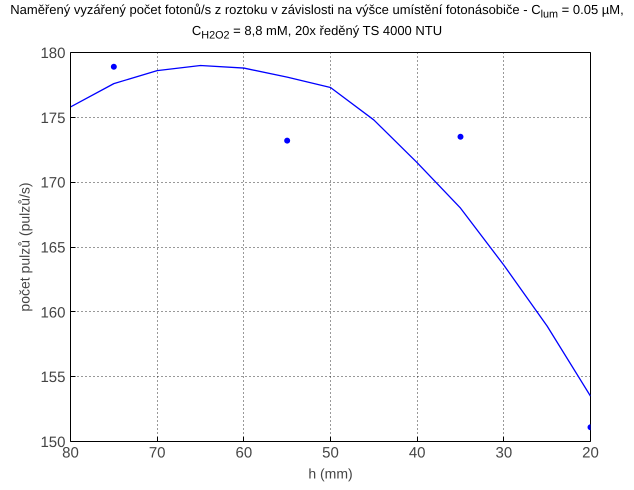  I want to click on x-tick-label: 30, so click(503, 453).